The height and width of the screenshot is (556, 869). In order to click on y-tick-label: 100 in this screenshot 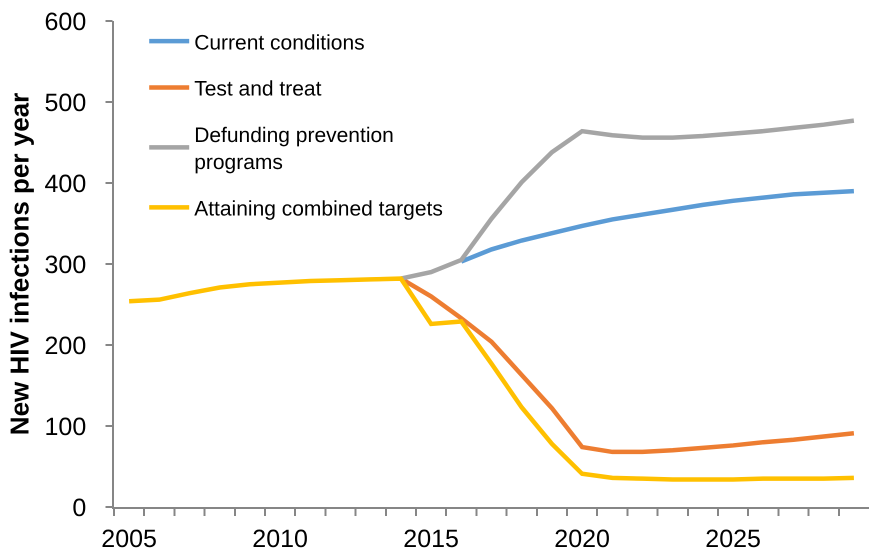, I will do `click(65, 426)`.